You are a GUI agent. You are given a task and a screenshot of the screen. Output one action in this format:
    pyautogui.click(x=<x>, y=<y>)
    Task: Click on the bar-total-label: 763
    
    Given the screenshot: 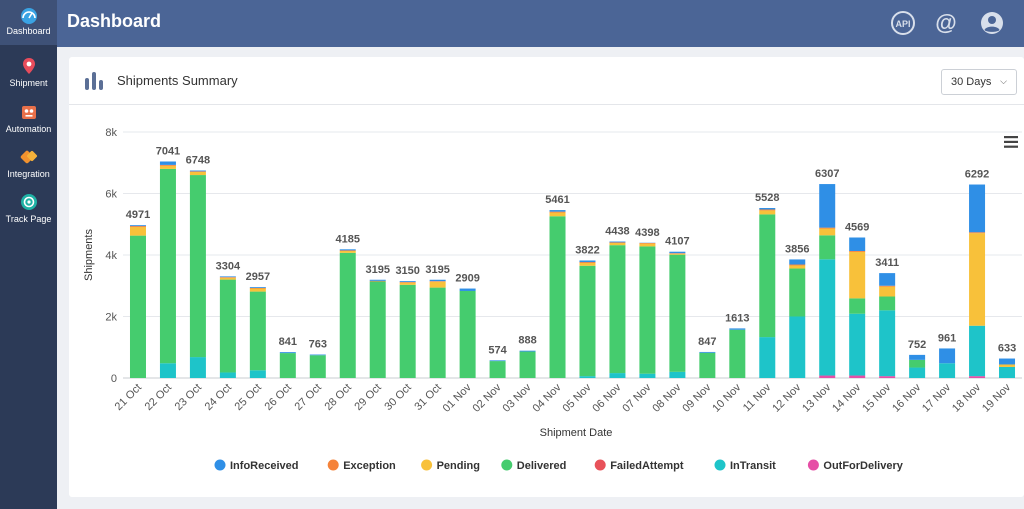 What is the action you would take?
    pyautogui.click(x=318, y=345)
    